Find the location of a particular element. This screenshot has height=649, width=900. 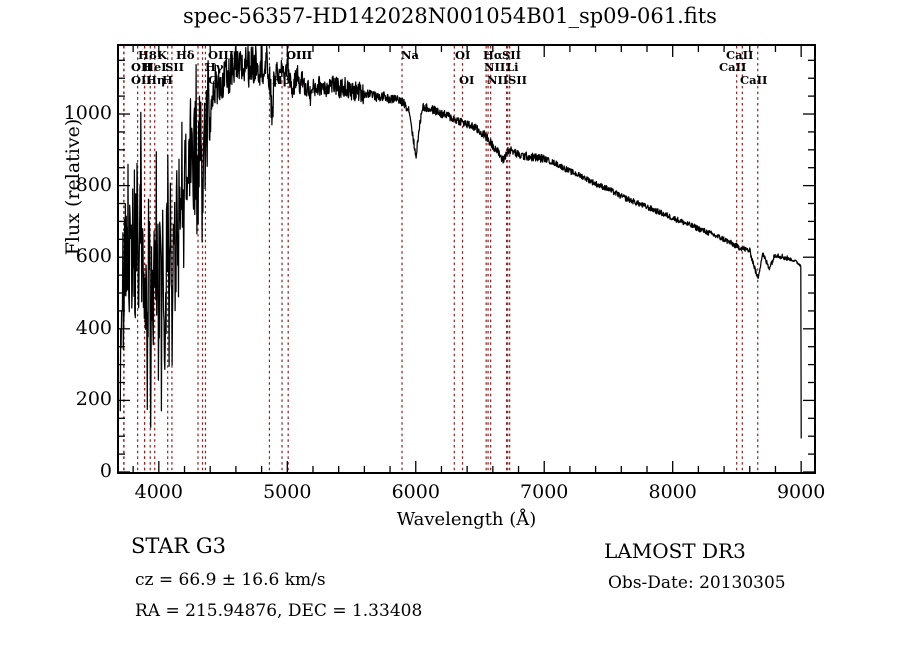

x-tick-label-5000: 5000 is located at coordinates (287, 492).